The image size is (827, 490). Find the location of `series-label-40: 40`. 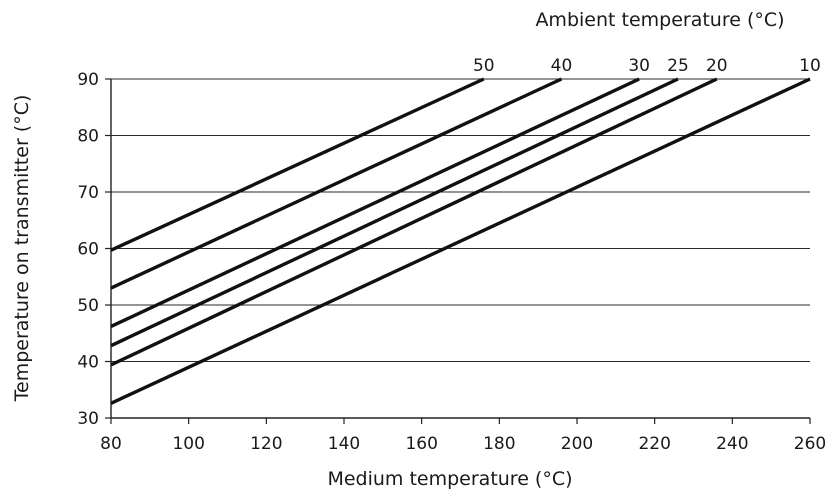

series-label-40: 40 is located at coordinates (562, 66).